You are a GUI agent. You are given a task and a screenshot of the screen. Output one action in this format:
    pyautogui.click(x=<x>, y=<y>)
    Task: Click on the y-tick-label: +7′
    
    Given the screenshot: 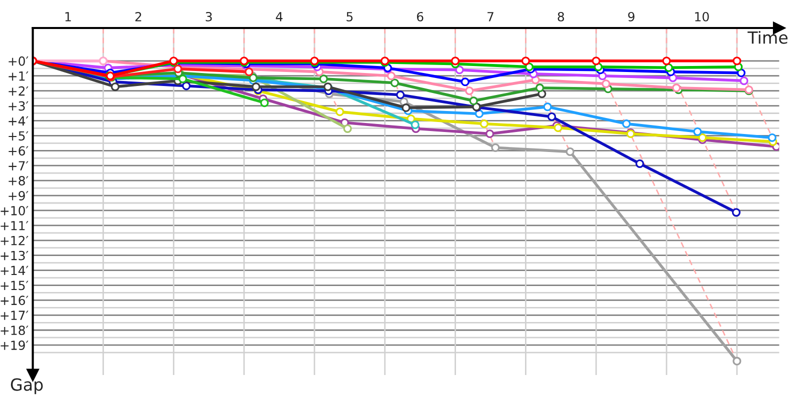 What is the action you would take?
    pyautogui.click(x=18, y=165)
    